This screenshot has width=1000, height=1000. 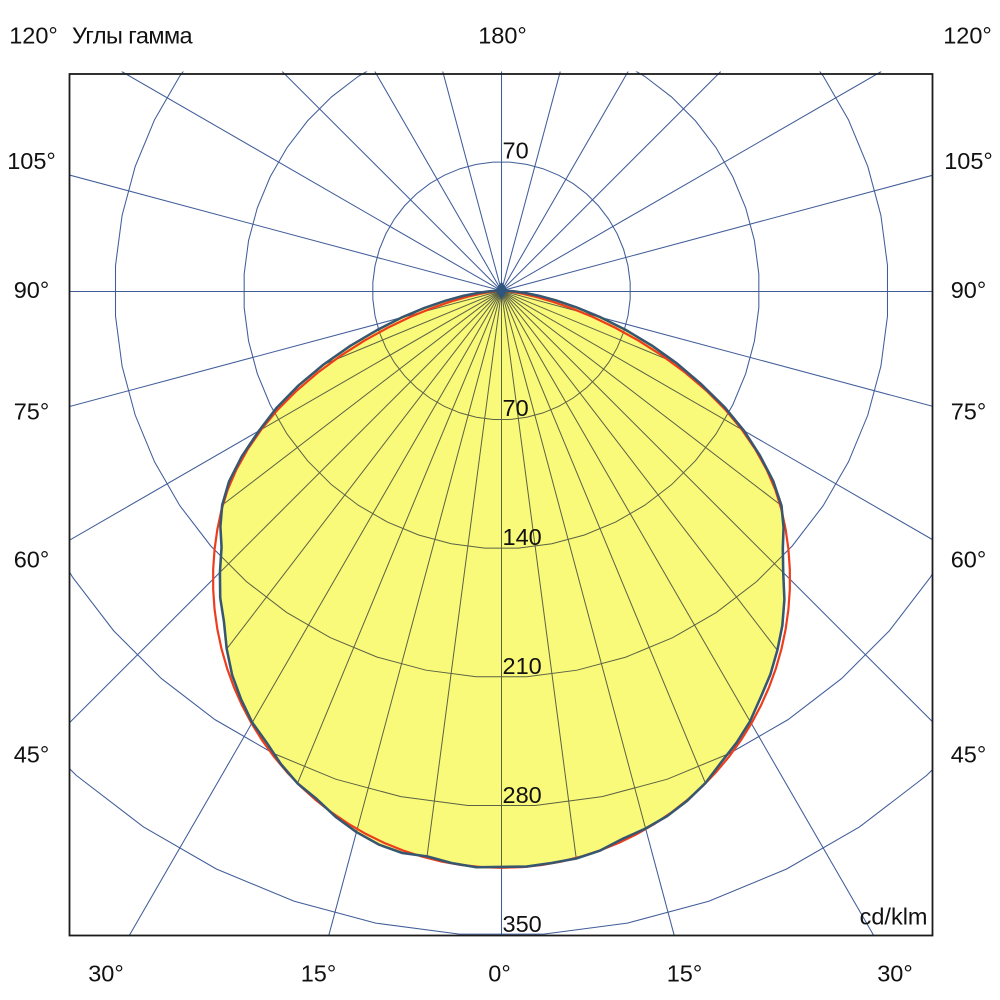 What do you see at coordinates (502, 36) in the screenshot?
I see `svg-text: 180°` at bounding box center [502, 36].